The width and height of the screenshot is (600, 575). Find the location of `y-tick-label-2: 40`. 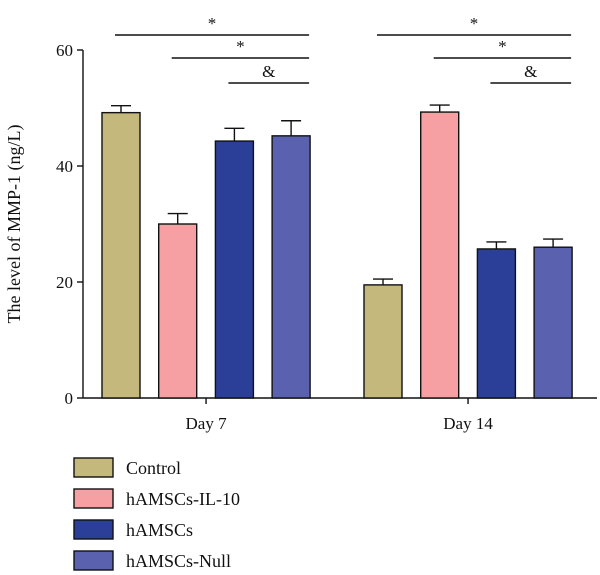

y-tick-label-2: 40 is located at coordinates (64, 166).